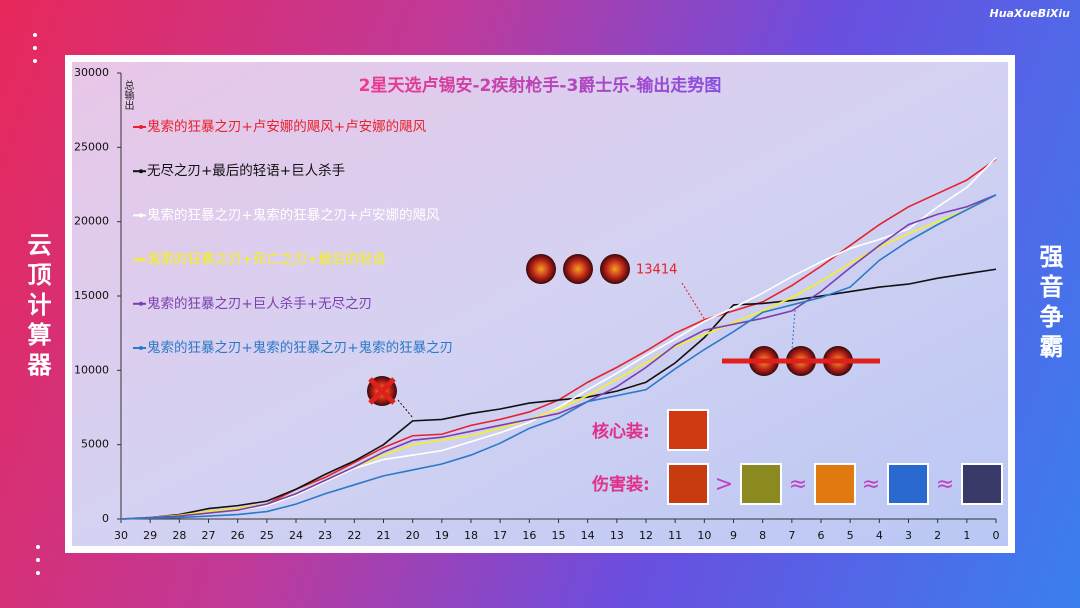 Image resolution: width=1080 pixels, height=608 pixels. What do you see at coordinates (850, 535) in the screenshot?
I see `x-tick-label: 5` at bounding box center [850, 535].